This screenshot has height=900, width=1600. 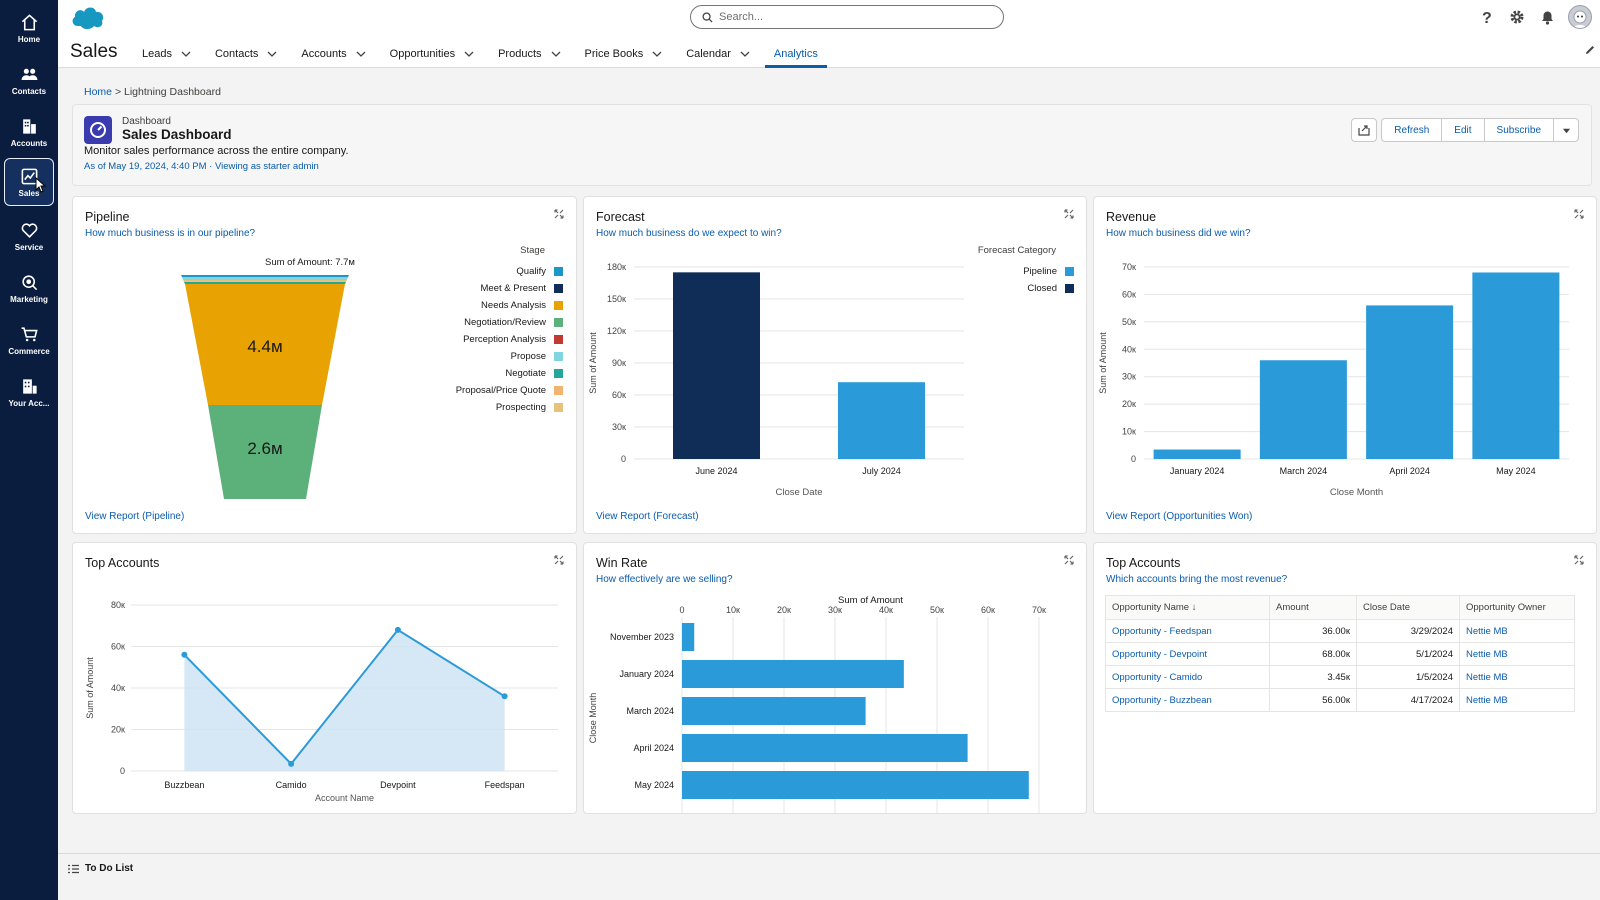 I want to click on x-tick-label: 0, so click(x=681, y=610).